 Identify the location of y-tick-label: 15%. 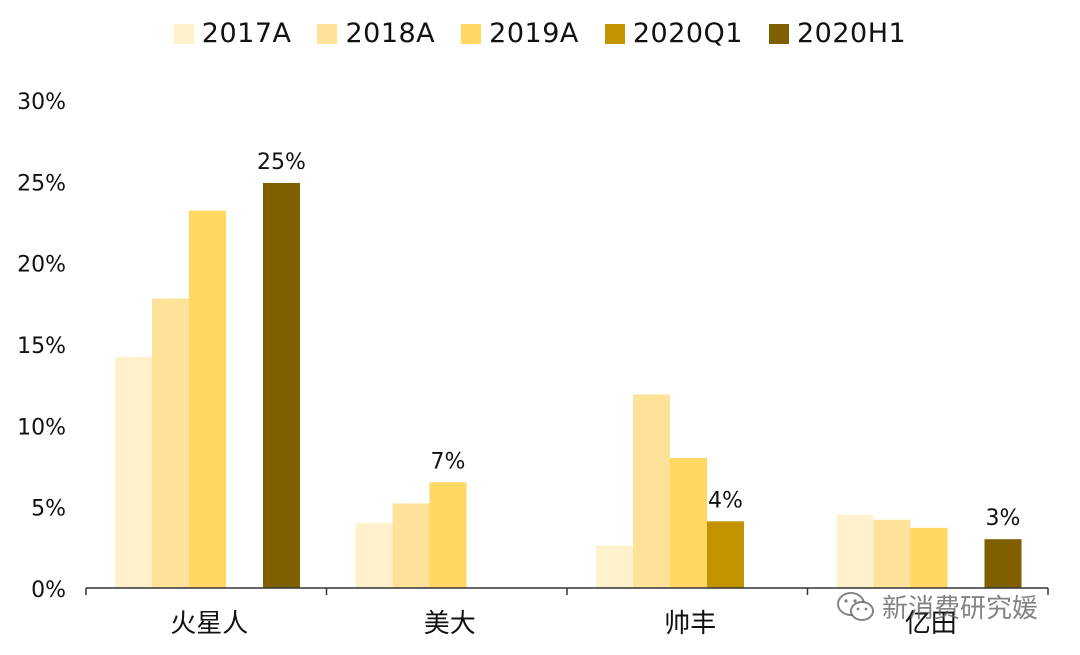
(41, 346).